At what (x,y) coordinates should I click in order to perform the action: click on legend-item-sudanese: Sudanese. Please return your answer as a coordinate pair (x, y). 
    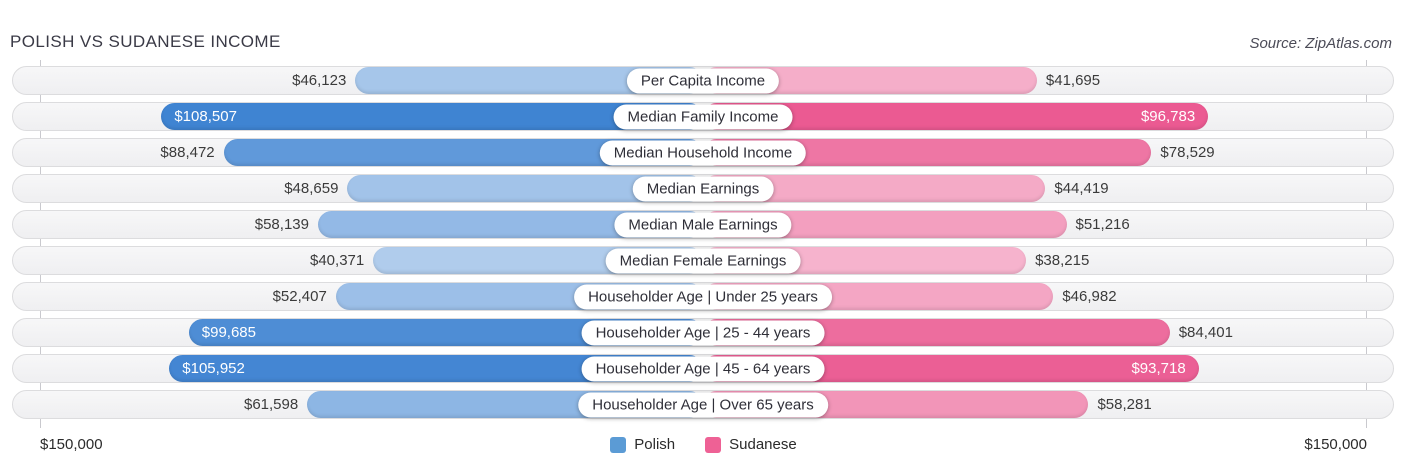
    Looking at the image, I should click on (751, 444).